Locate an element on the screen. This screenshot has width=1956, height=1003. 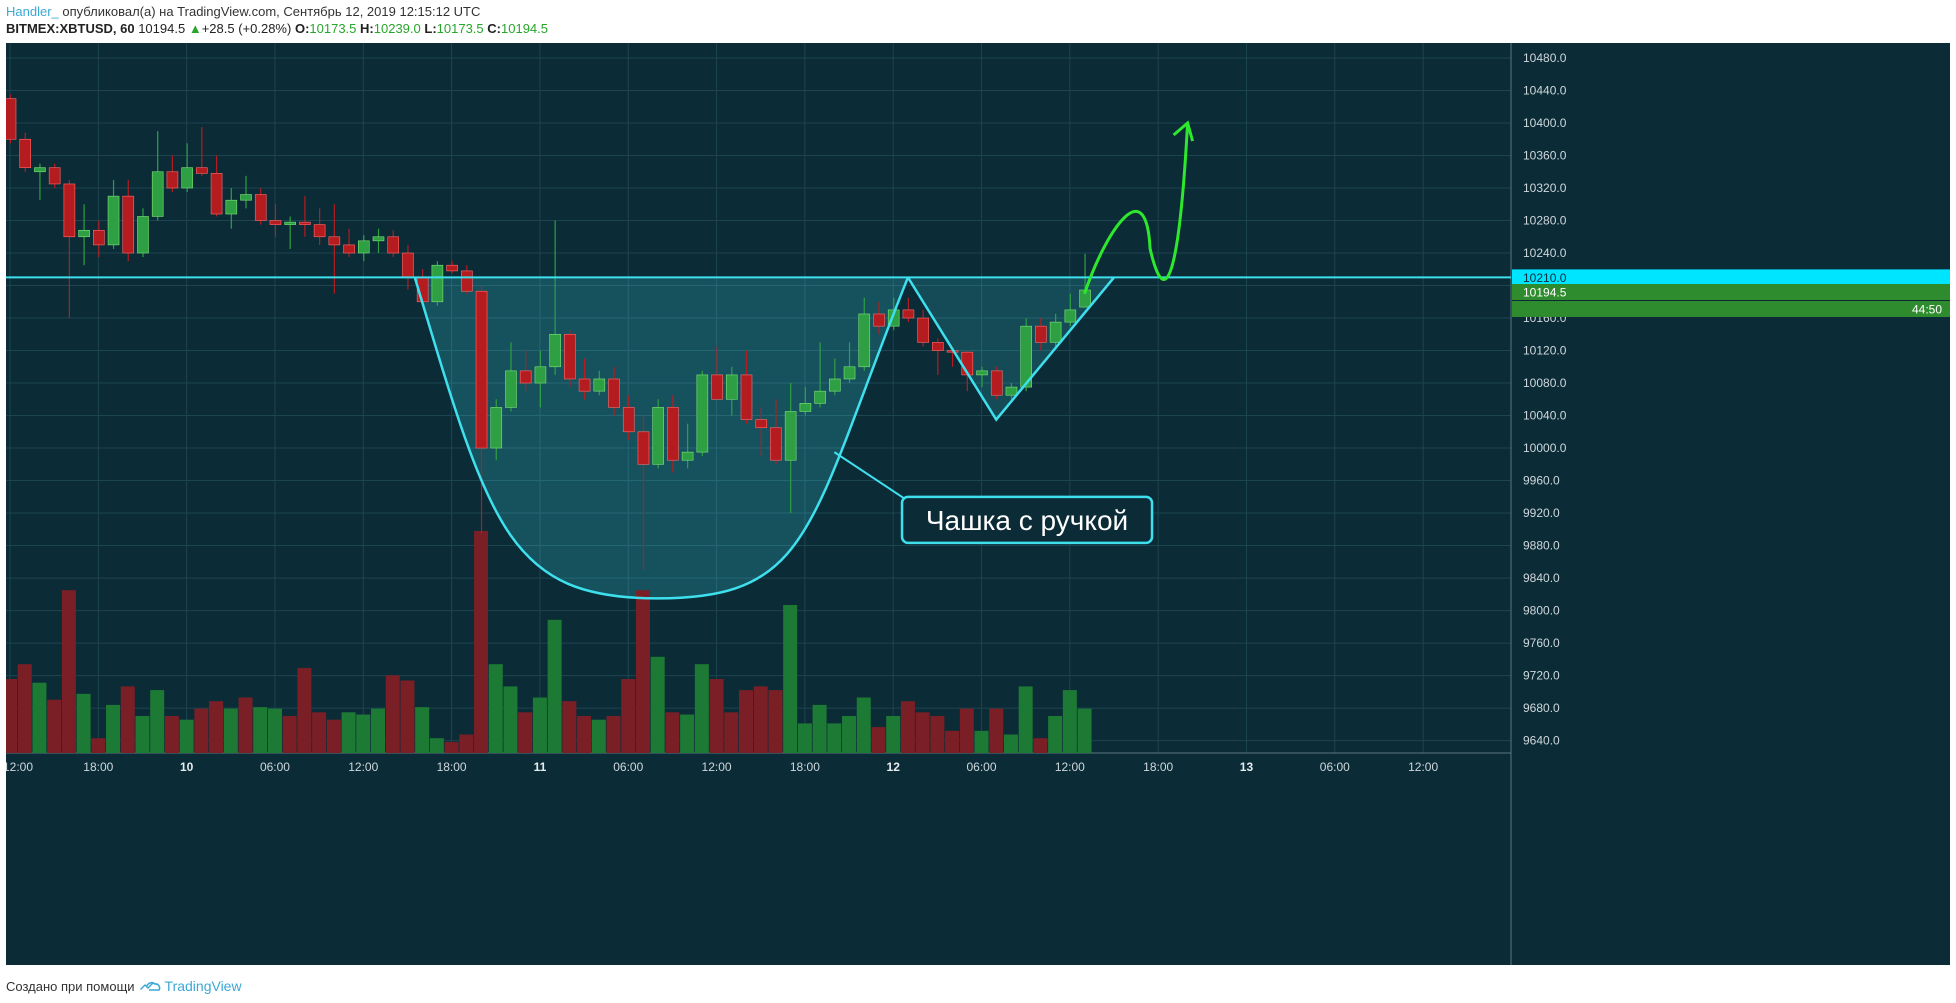
price-tick-label: 10080.0 is located at coordinates (1545, 383).